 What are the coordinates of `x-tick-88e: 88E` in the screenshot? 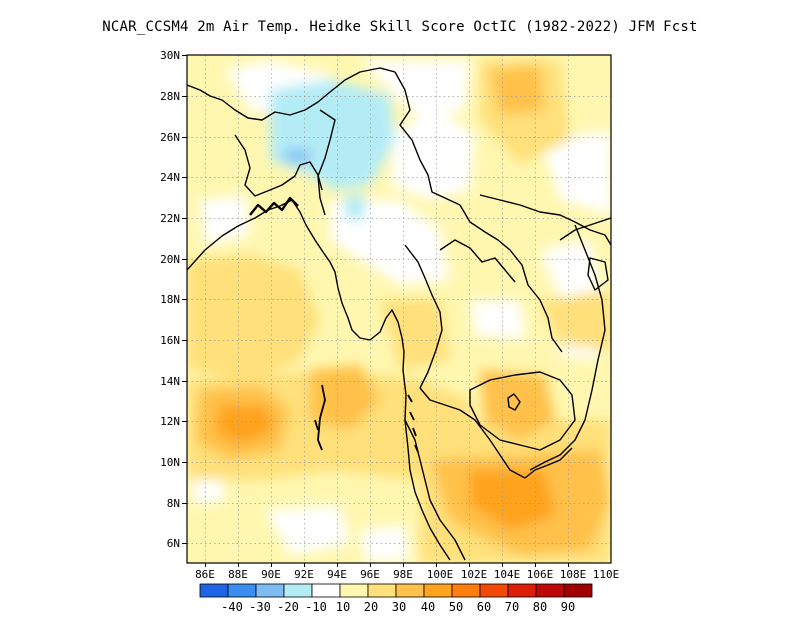 It's located at (238, 574).